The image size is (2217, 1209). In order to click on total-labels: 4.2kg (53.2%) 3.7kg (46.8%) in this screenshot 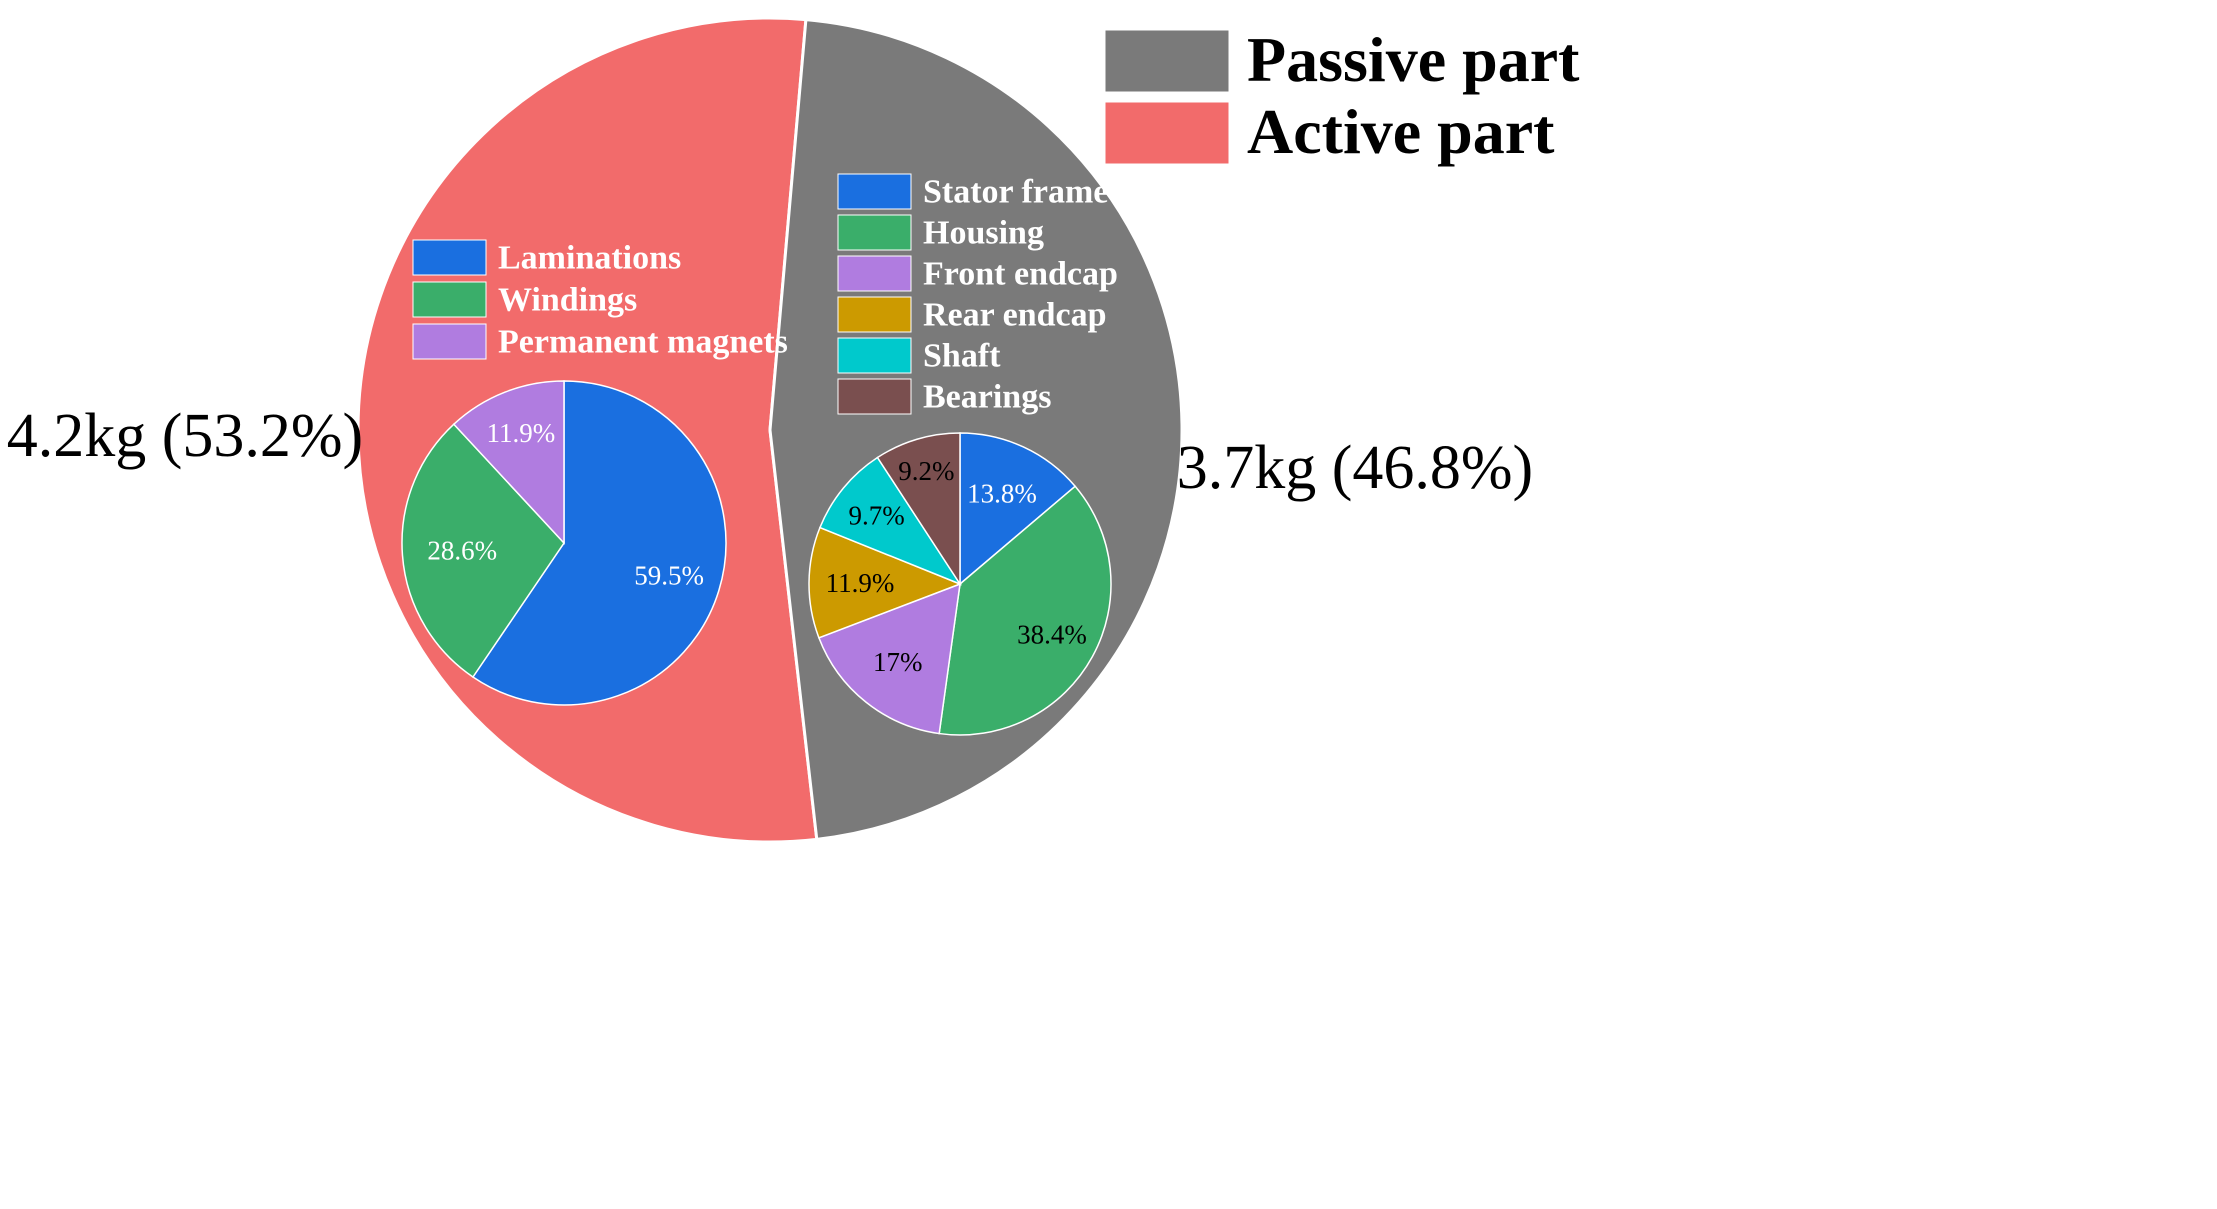, I will do `click(770, 452)`.